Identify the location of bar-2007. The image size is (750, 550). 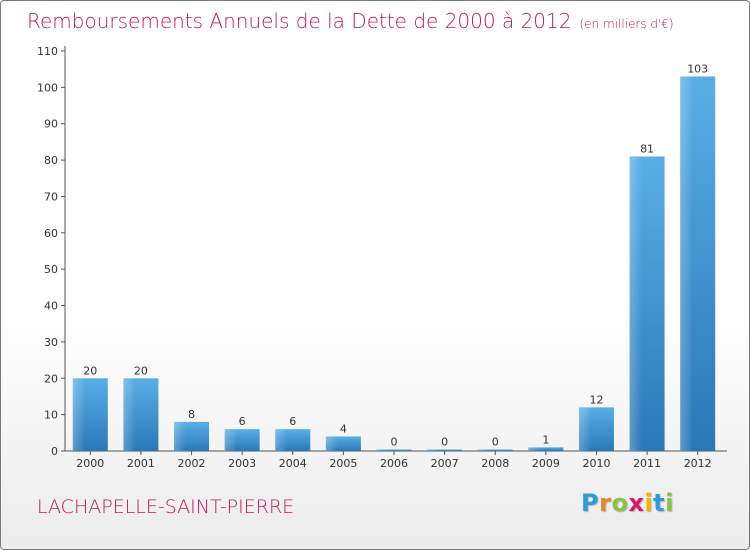
(445, 450).